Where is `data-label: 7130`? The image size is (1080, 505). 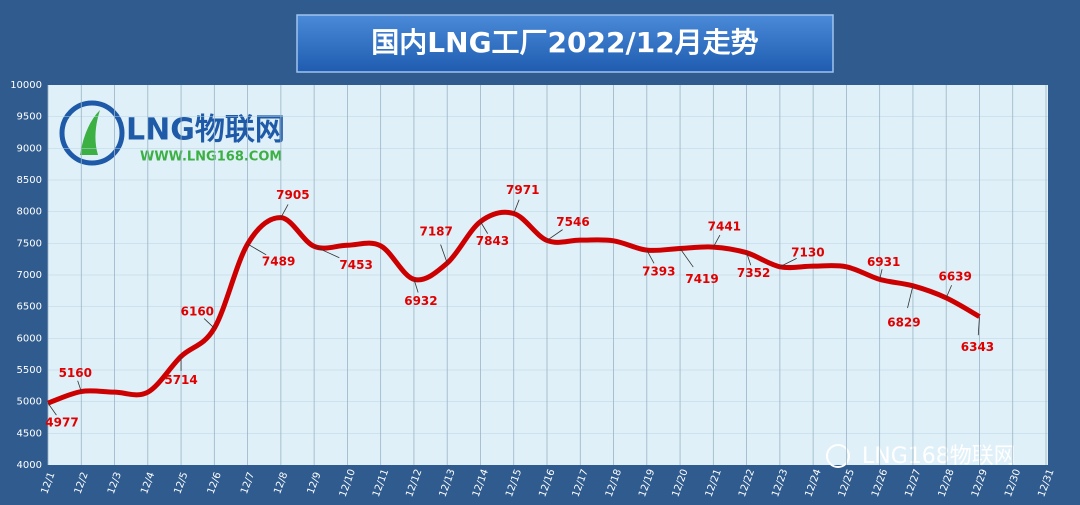
data-label: 7130 is located at coordinates (807, 252).